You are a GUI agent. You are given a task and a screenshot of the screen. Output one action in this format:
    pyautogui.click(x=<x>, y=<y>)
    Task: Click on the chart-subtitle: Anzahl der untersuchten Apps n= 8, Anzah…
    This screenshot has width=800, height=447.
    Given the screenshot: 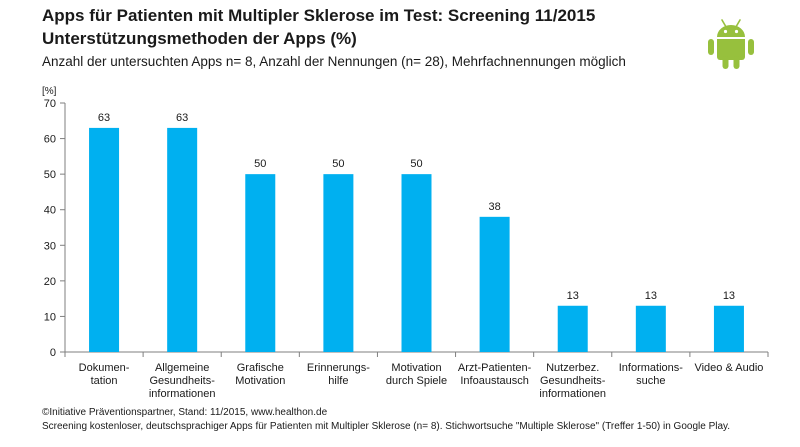 What is the action you would take?
    pyautogui.click(x=334, y=61)
    